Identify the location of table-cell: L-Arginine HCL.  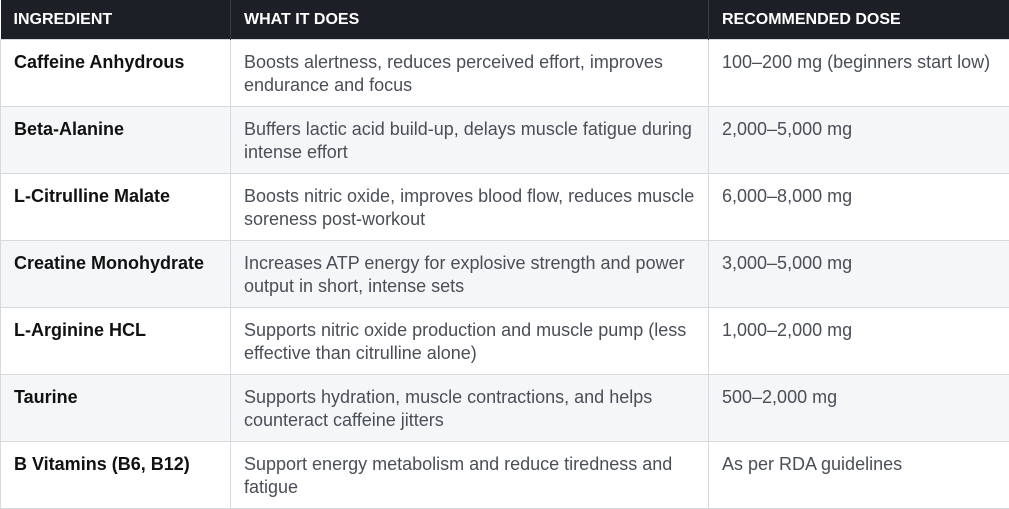
(116, 341).